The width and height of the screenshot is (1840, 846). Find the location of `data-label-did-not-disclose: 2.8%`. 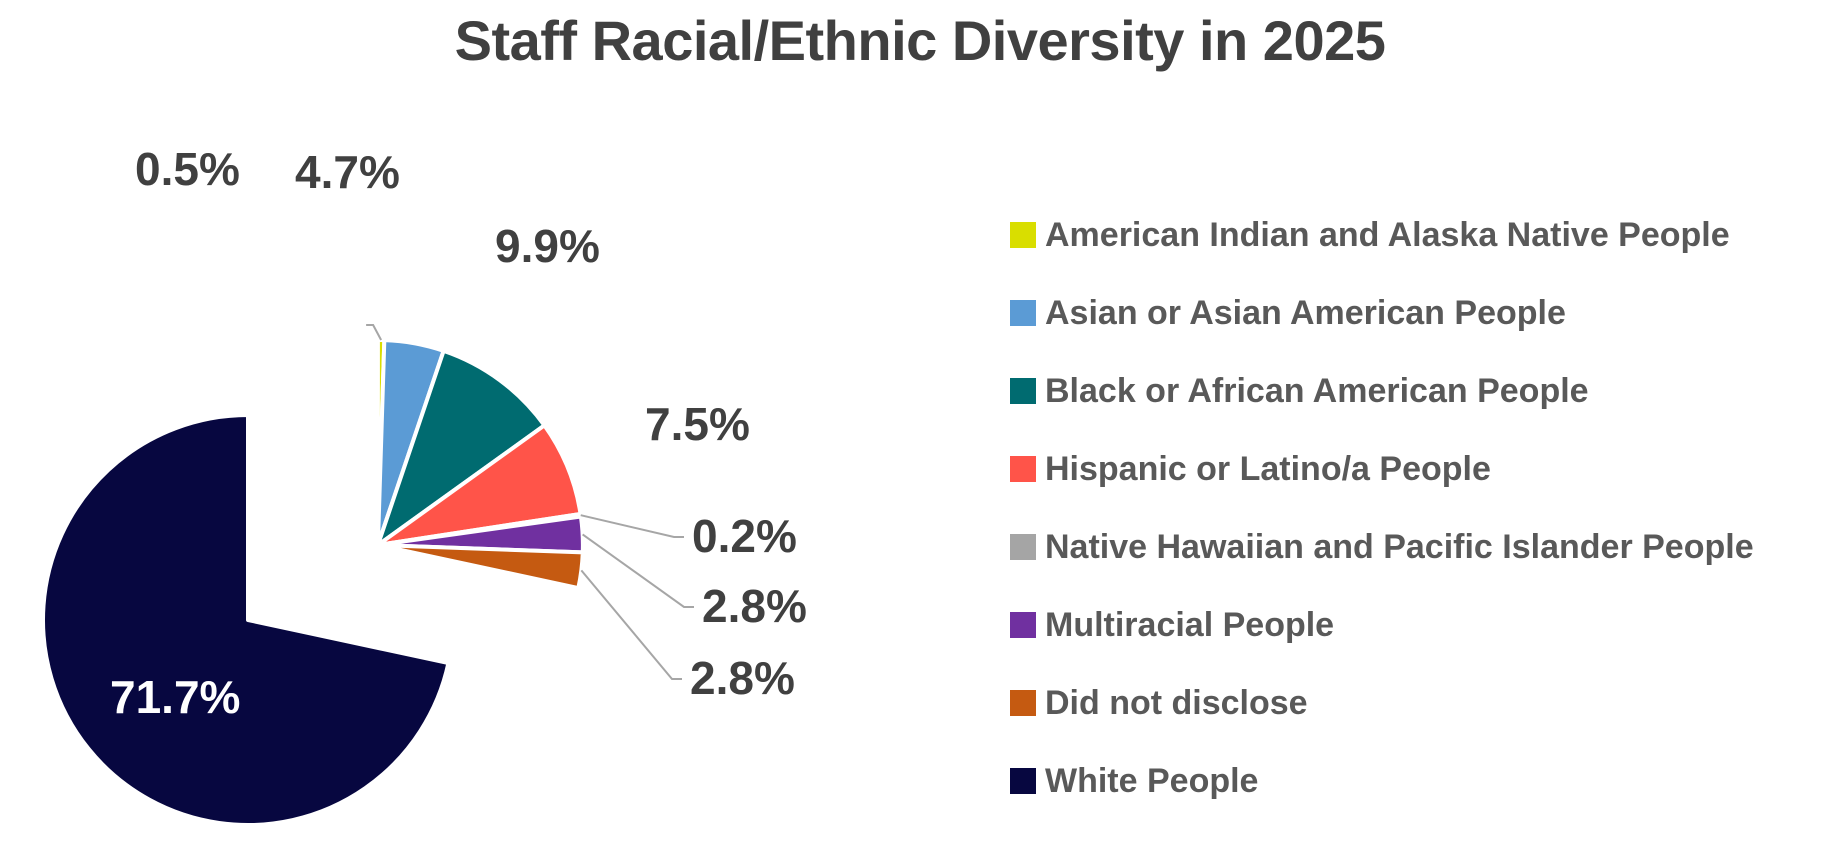

data-label-did-not-disclose: 2.8% is located at coordinates (742, 678).